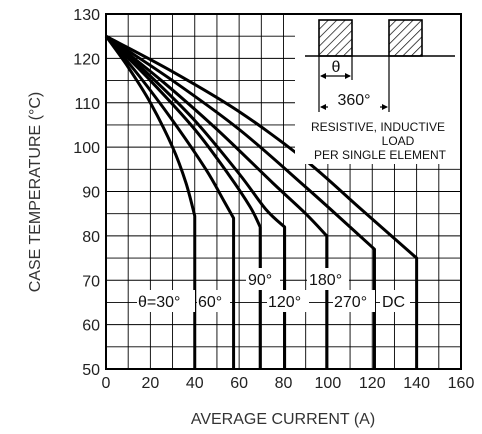 The width and height of the screenshot is (482, 434). I want to click on x-tick-label: 160, so click(461, 383).